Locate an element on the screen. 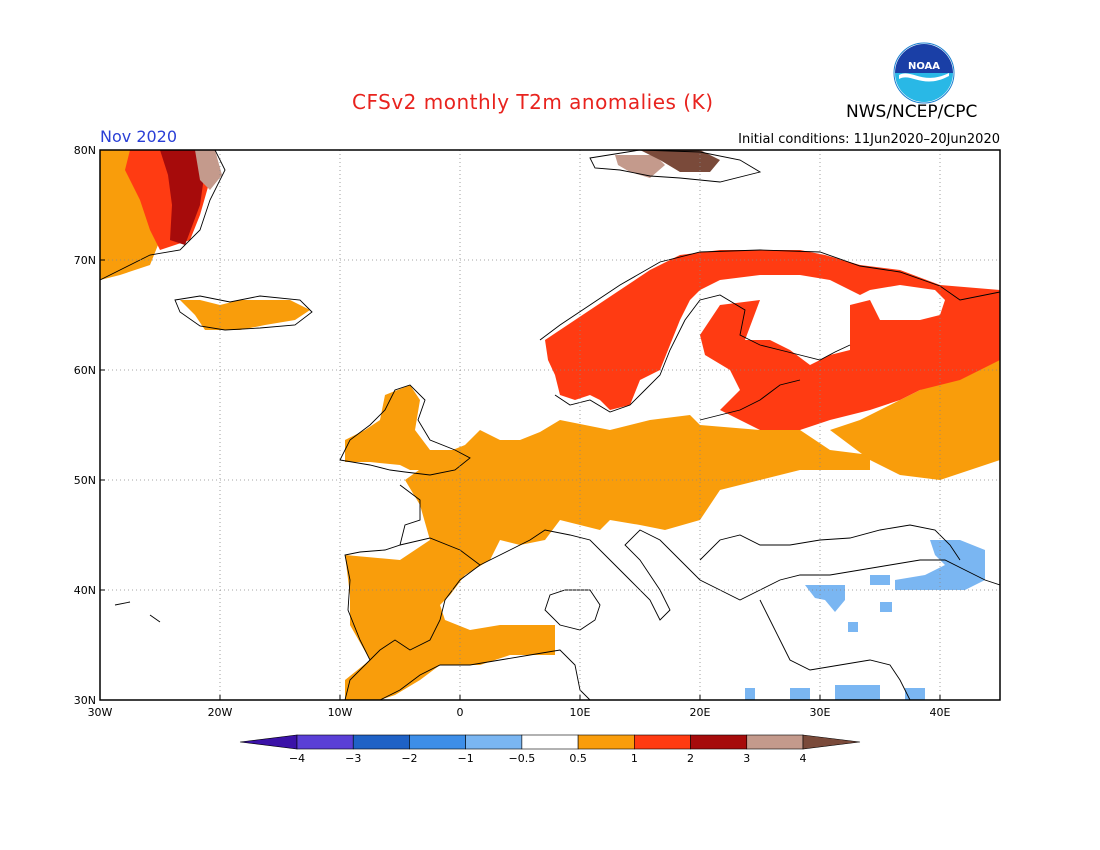  colorbar: −4 −3 −2 −1 −0.5 0.5 1 2 3 4 is located at coordinates (550, 749).